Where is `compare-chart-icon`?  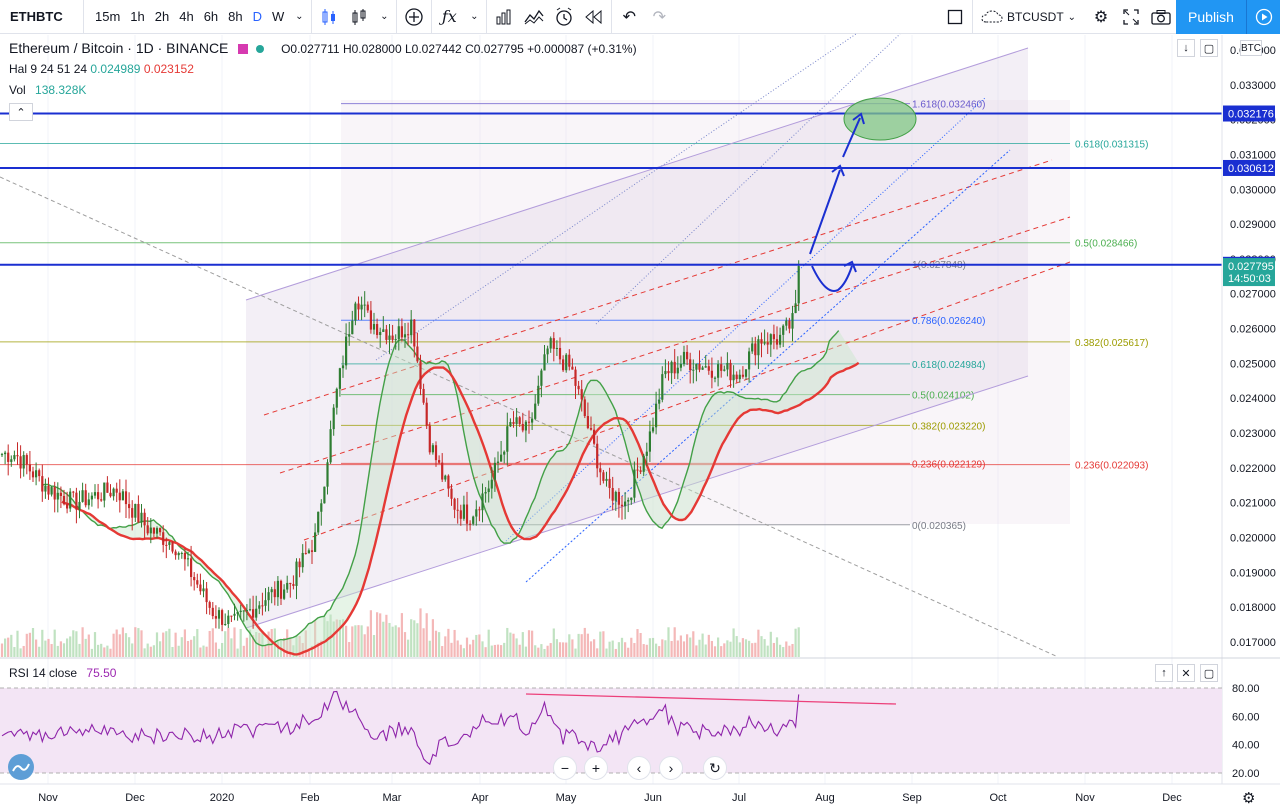
compare-chart-icon is located at coordinates (534, 17).